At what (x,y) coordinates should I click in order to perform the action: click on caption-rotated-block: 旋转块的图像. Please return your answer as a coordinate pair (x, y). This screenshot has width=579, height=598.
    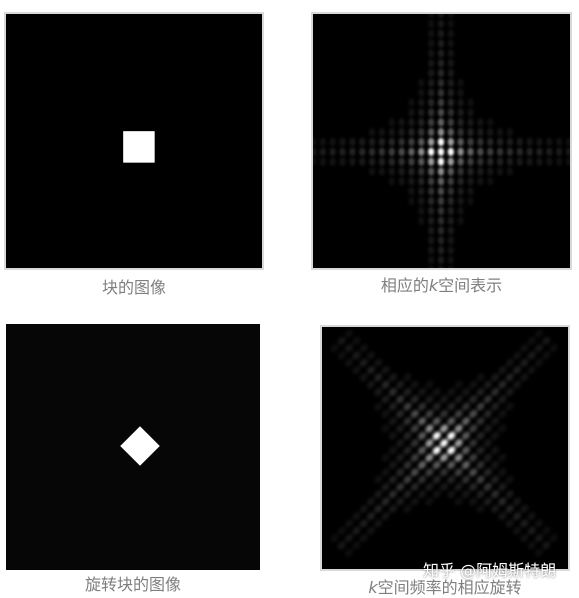
    Looking at the image, I should click on (132, 584).